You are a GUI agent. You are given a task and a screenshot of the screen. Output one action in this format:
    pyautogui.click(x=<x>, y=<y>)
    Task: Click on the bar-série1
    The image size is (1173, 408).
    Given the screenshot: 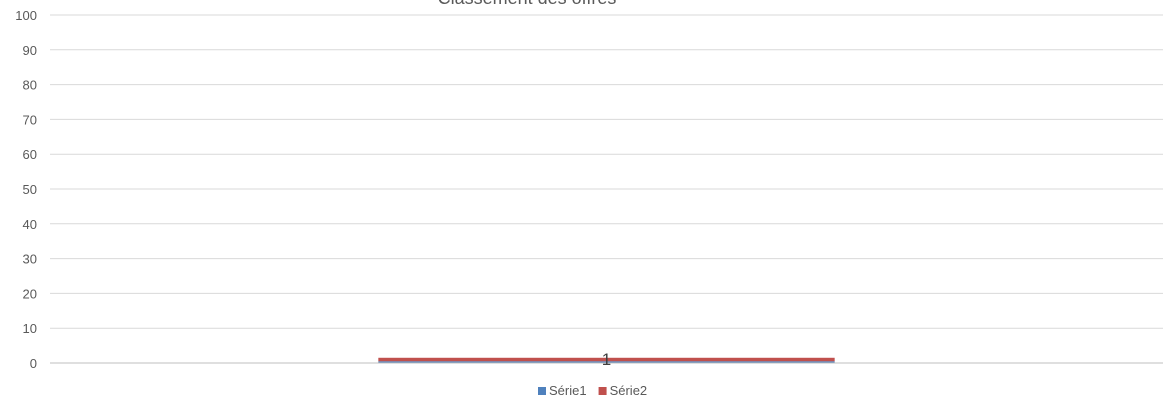 What is the action you would take?
    pyautogui.click(x=606, y=362)
    